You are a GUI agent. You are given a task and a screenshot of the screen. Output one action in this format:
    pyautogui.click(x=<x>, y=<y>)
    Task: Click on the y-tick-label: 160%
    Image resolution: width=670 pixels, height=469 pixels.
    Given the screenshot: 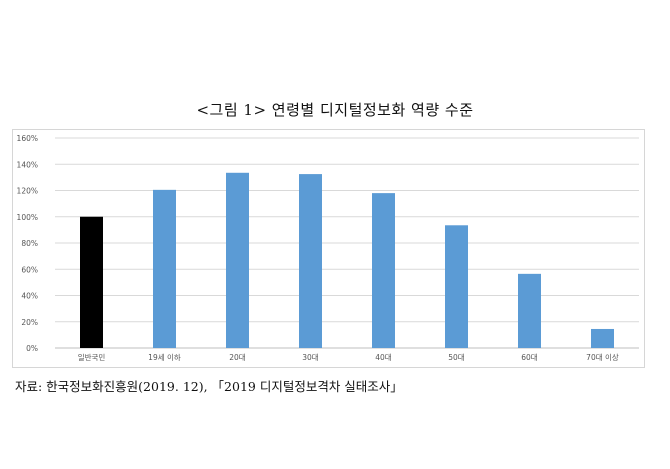 What is the action you would take?
    pyautogui.click(x=27, y=138)
    